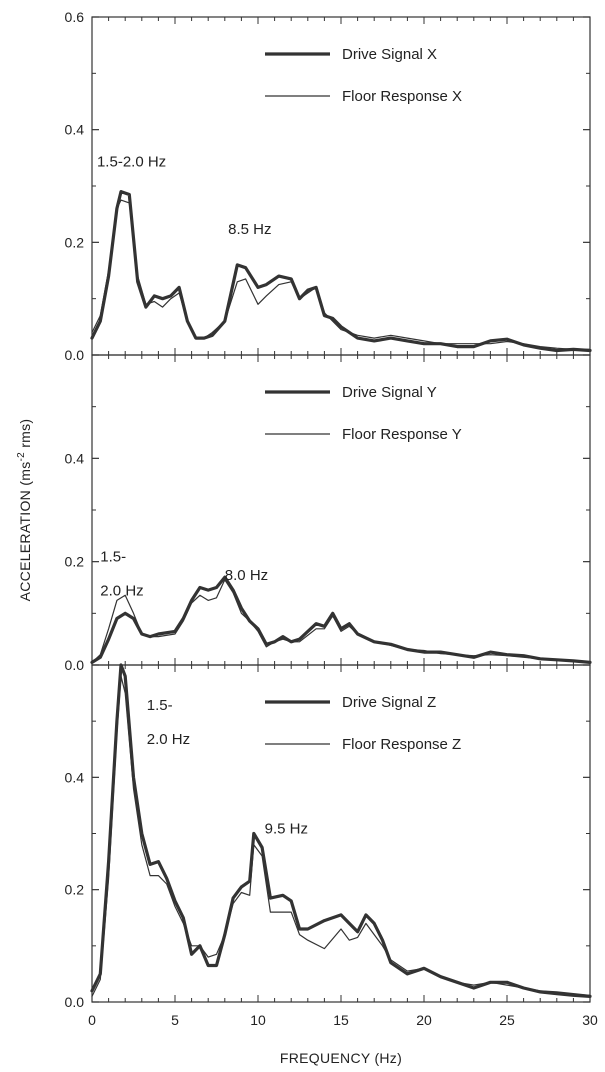 The height and width of the screenshot is (1072, 605). What do you see at coordinates (175, 1020) in the screenshot?
I see `x-tick-label: 5` at bounding box center [175, 1020].